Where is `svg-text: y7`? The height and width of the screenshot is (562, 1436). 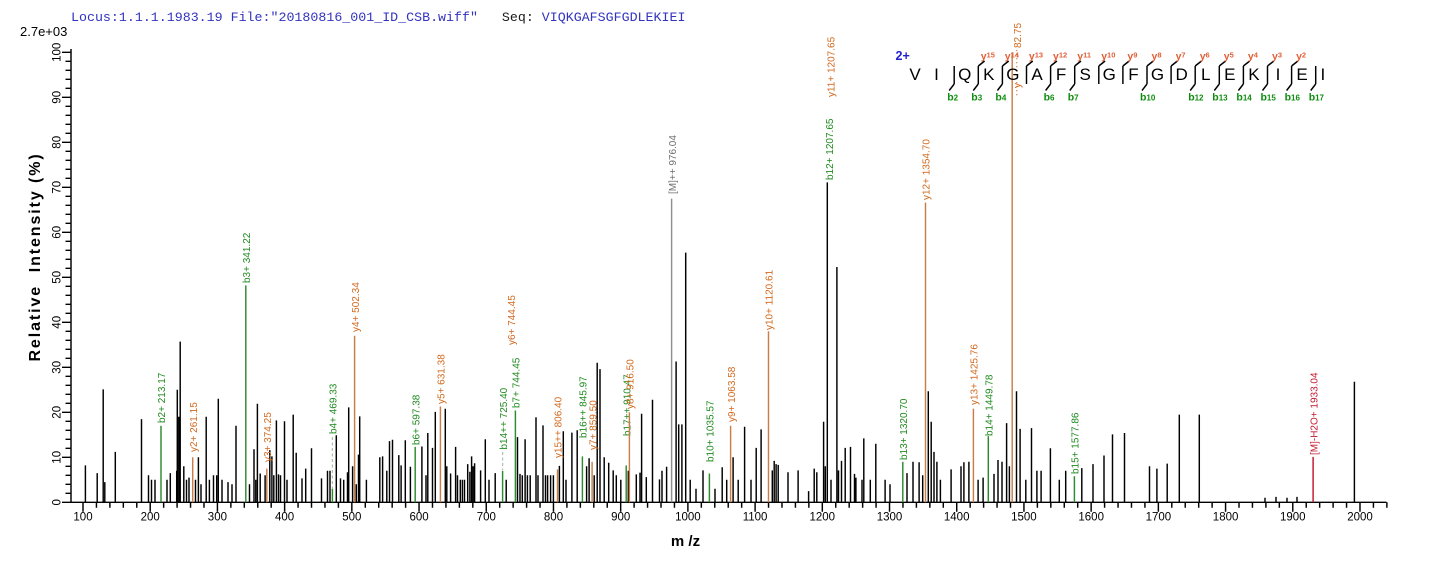
svg-text: y7 is located at coordinates (1181, 57).